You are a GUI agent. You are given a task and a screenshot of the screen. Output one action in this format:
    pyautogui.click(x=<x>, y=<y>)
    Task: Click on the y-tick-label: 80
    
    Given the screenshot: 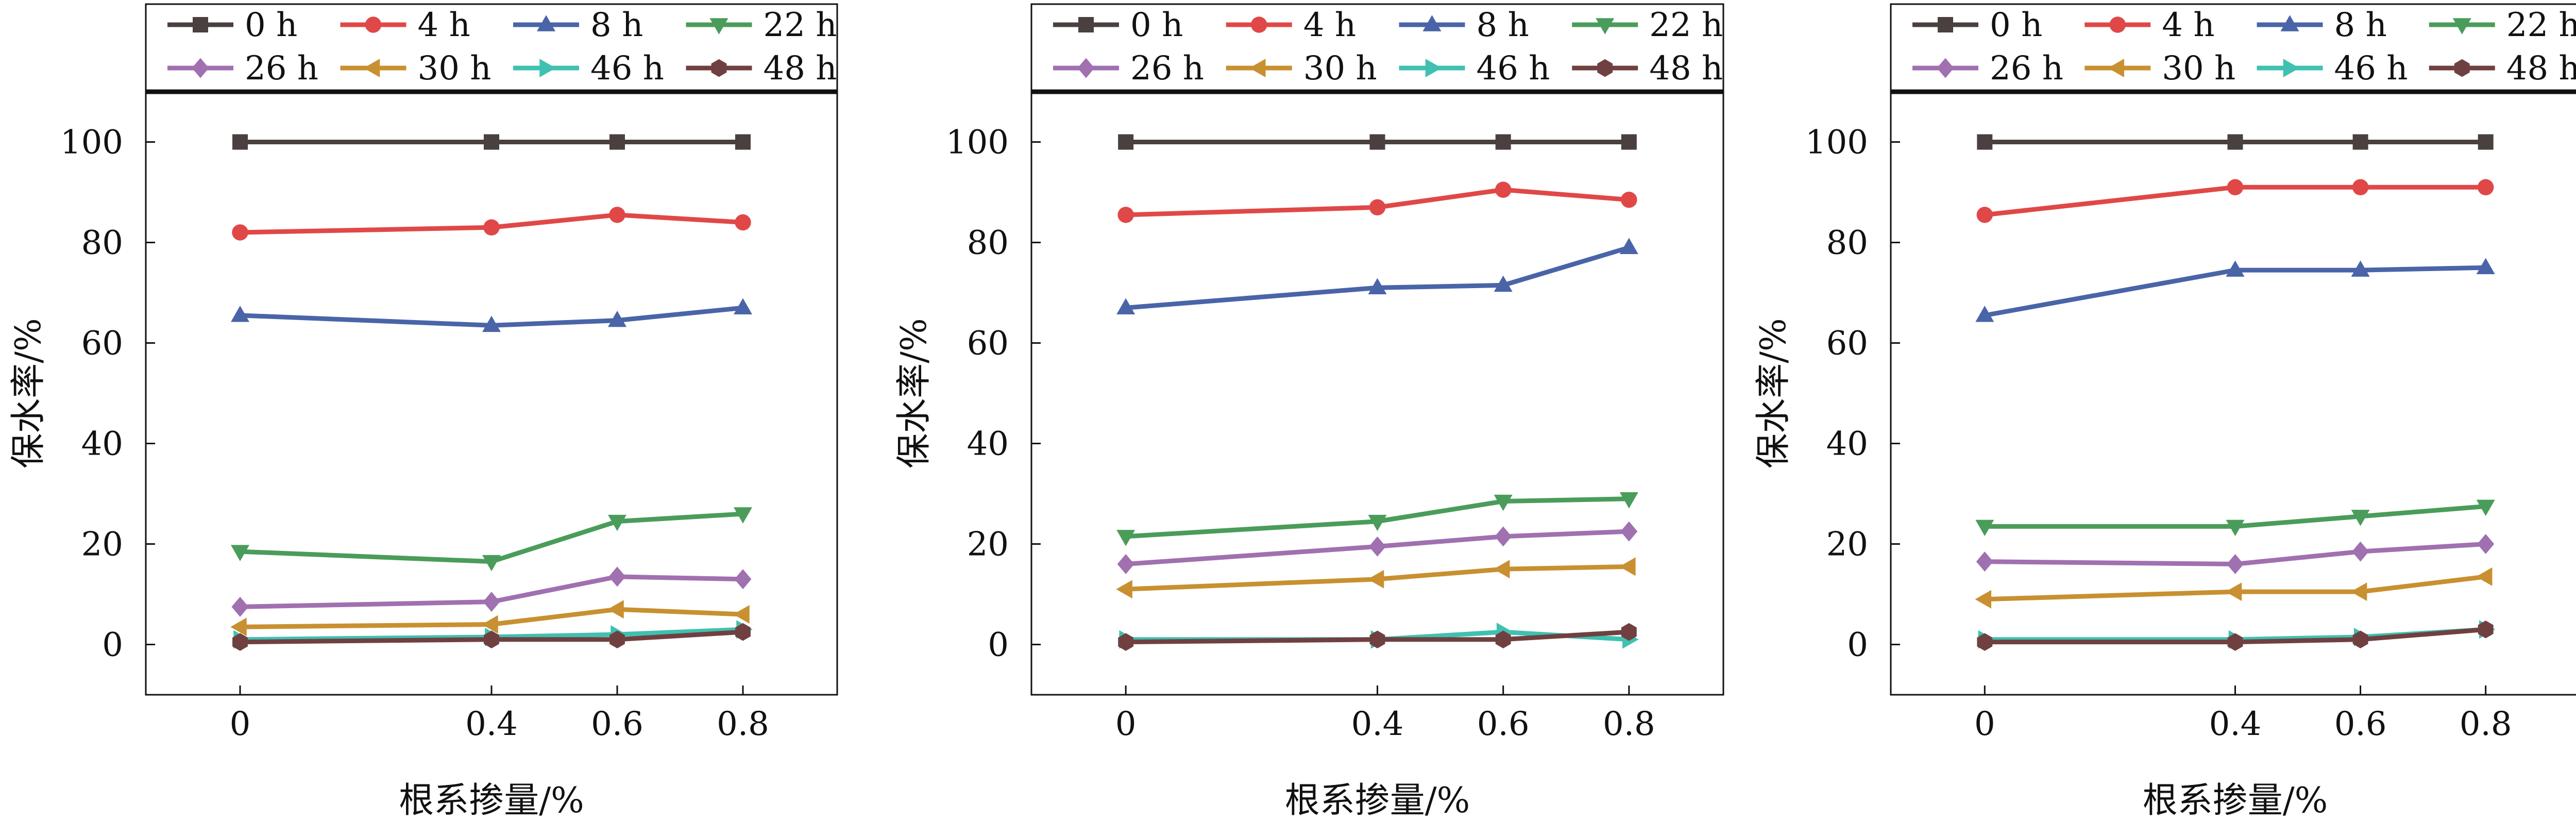 What is the action you would take?
    pyautogui.click(x=1847, y=243)
    